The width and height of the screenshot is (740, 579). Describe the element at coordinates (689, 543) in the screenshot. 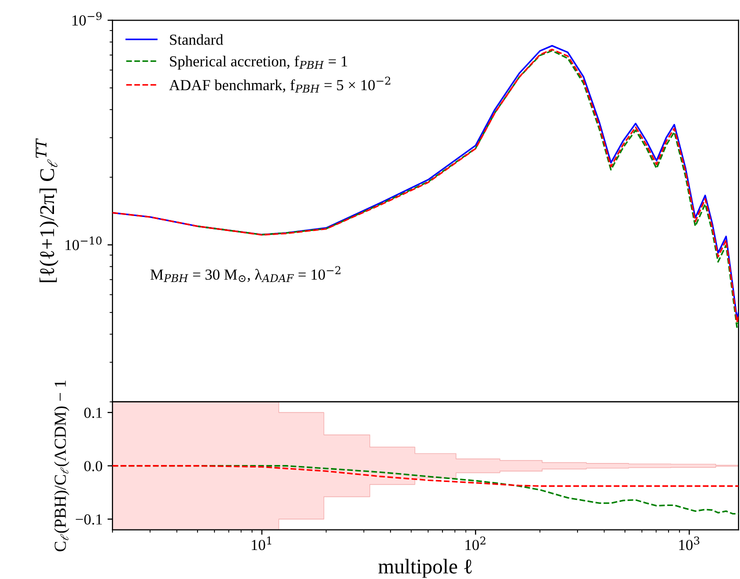

I see `x-tick-label: 10$^{3}$` at that location.